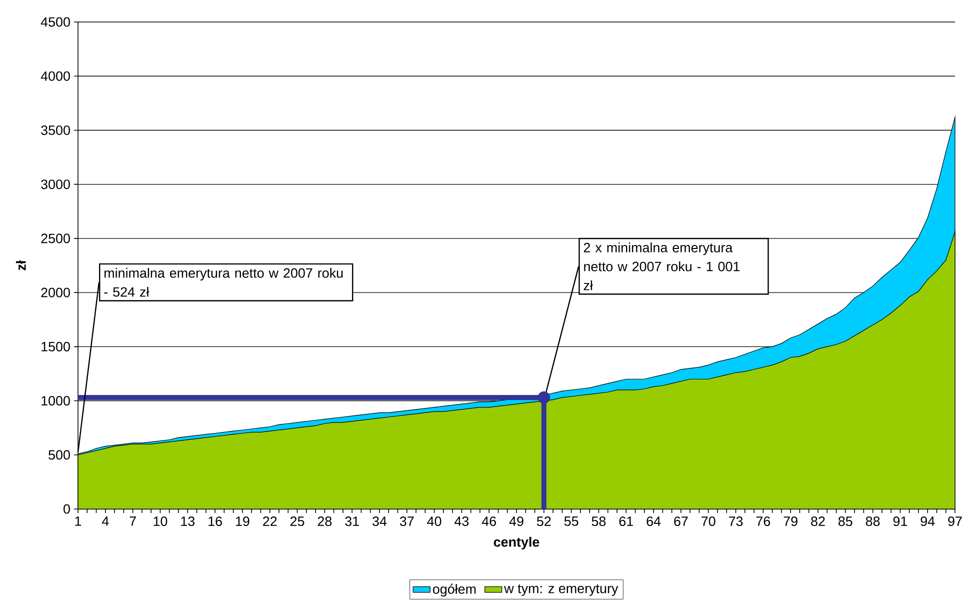  Describe the element at coordinates (161, 521) in the screenshot. I see `x-tick-label: 10` at that location.